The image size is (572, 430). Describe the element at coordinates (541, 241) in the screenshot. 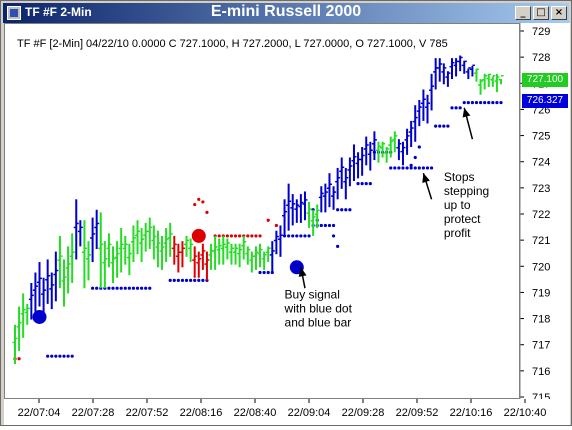

I see `y-tick-label: 721` at that location.